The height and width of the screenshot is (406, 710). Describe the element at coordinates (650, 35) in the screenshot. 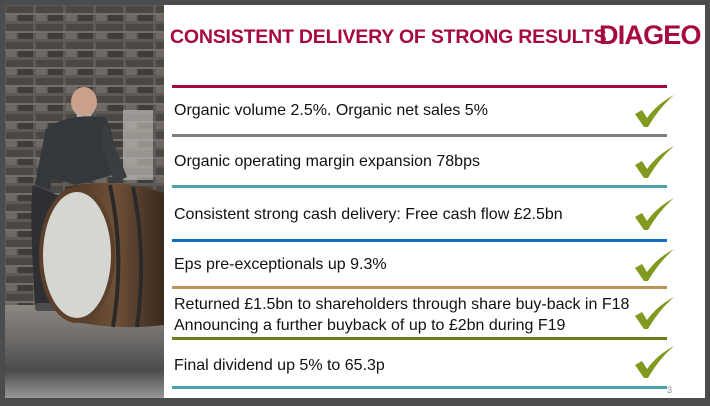

I see `diageo-logo: DIAGEO` at that location.